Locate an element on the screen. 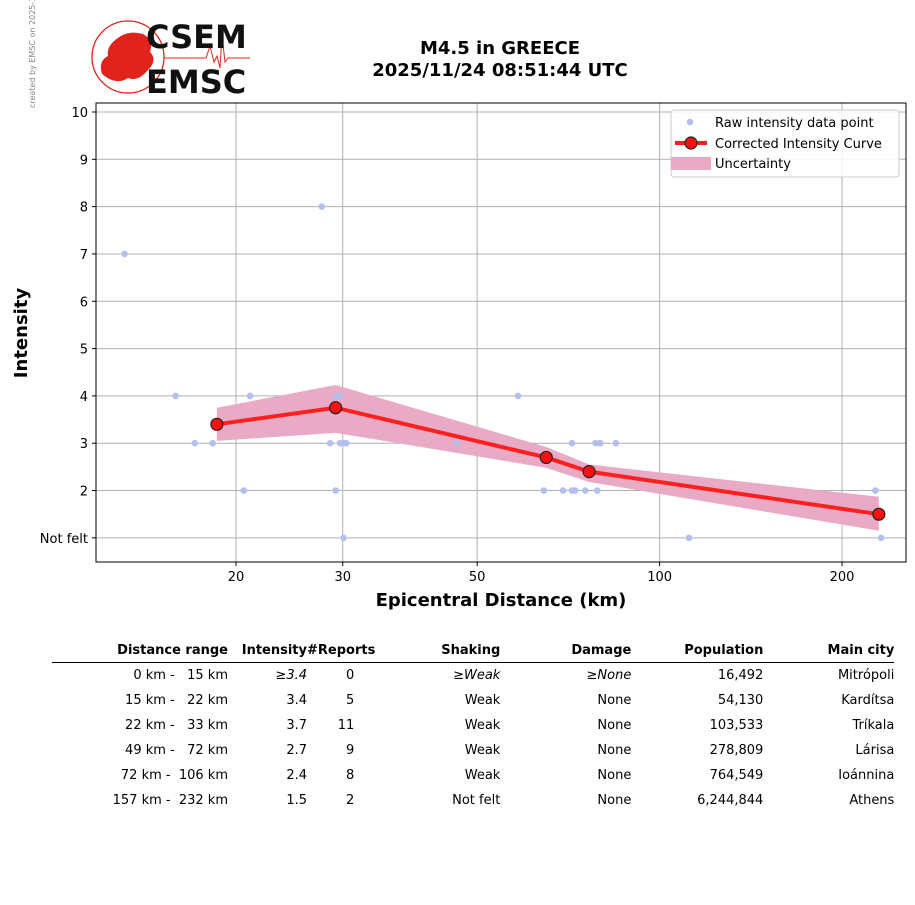  x-tick-label: 50 is located at coordinates (477, 577).